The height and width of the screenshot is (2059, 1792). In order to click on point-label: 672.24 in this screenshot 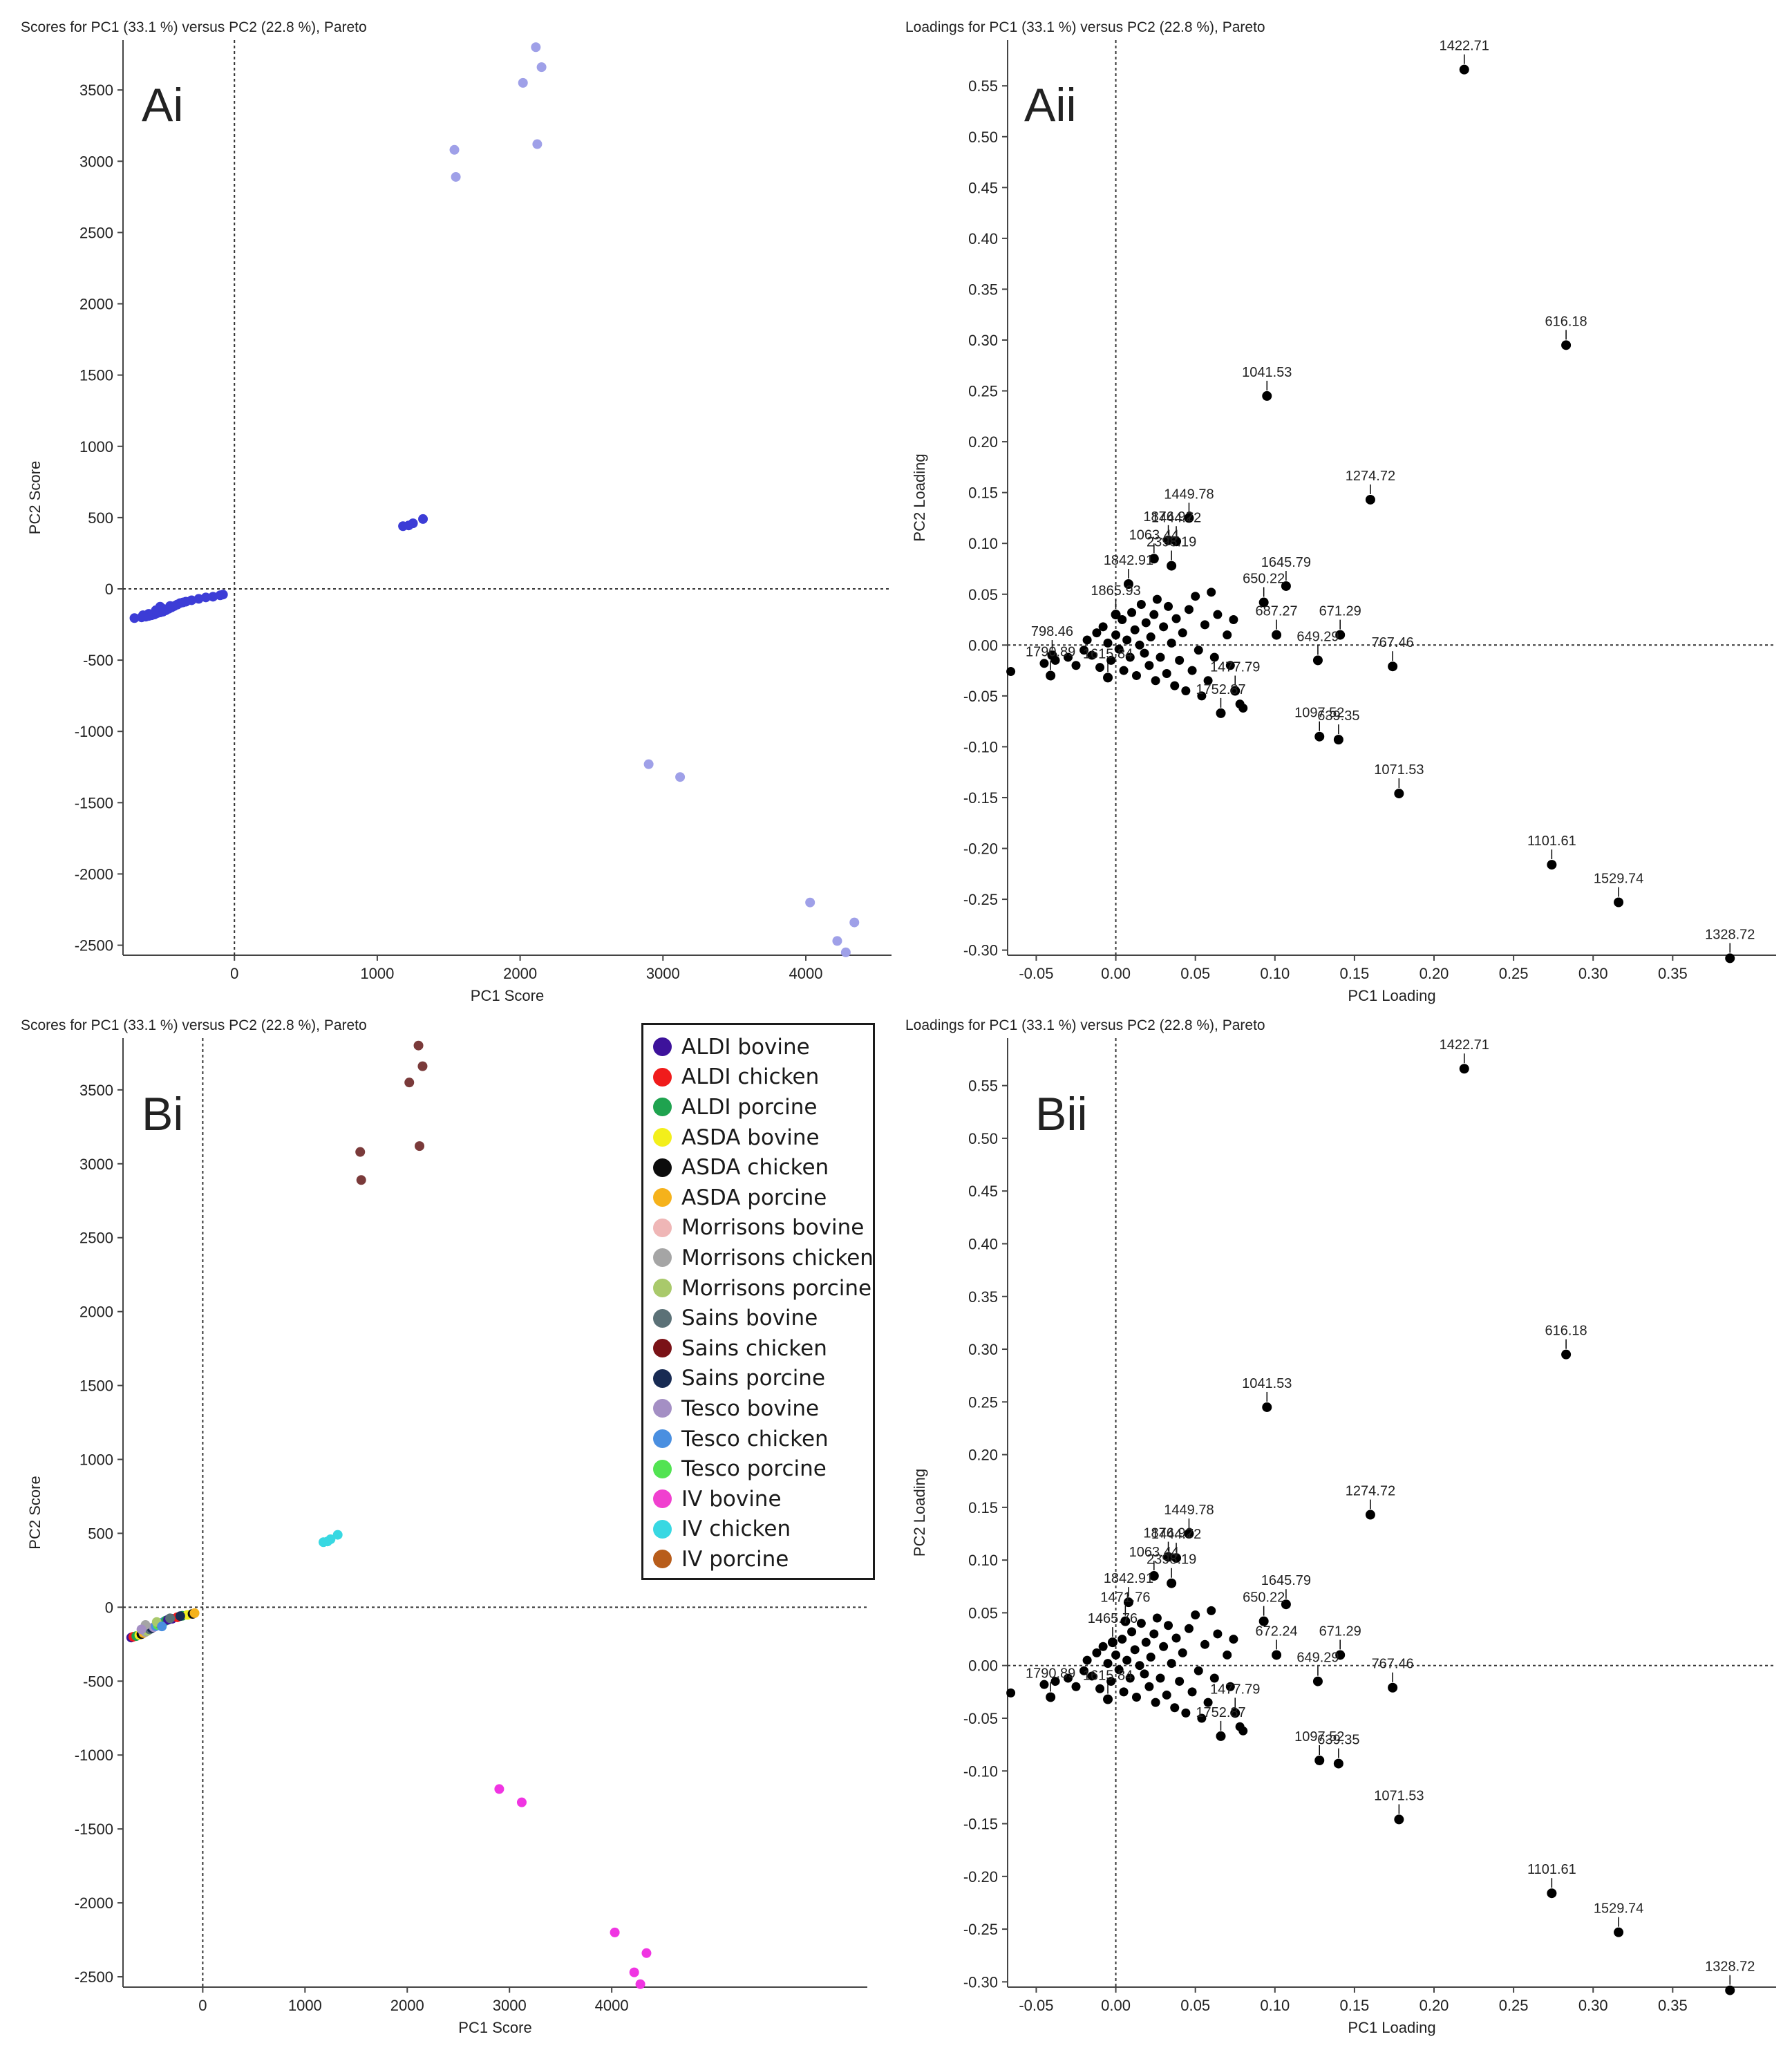, I will do `click(1276, 1631)`.